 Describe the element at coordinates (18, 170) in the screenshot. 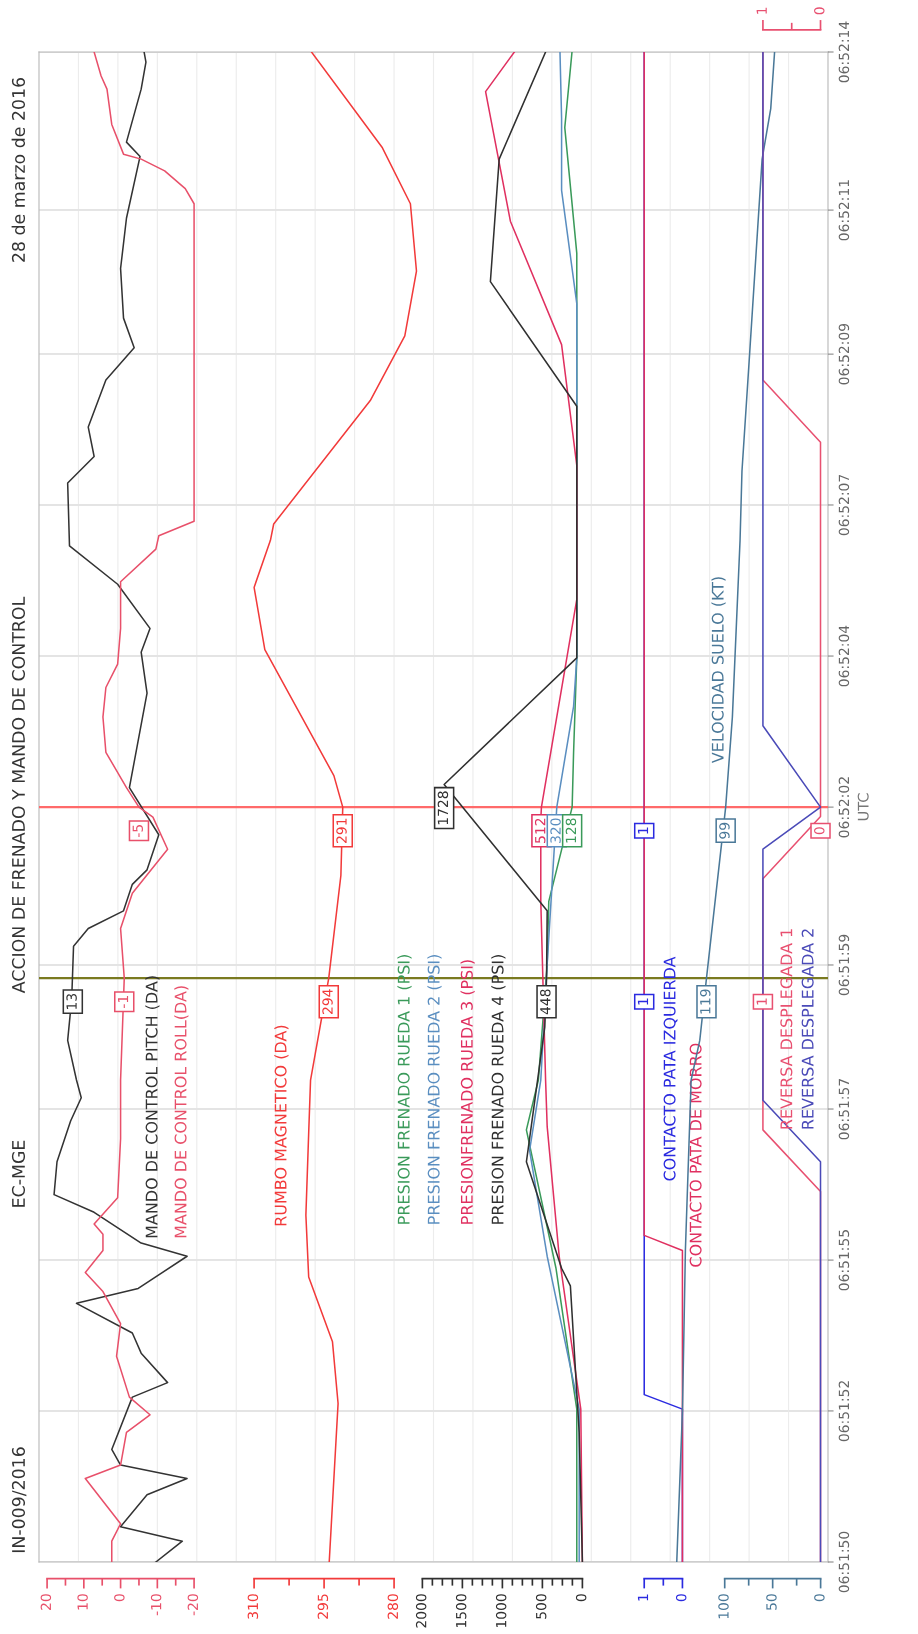

I see `text: 28 de marzo de 2016` at that location.